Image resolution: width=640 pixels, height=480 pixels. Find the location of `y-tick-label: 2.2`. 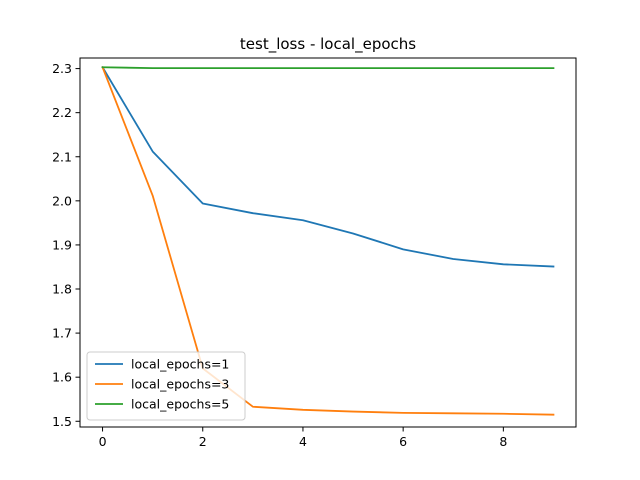

y-tick-label: 2.2 is located at coordinates (62, 112).